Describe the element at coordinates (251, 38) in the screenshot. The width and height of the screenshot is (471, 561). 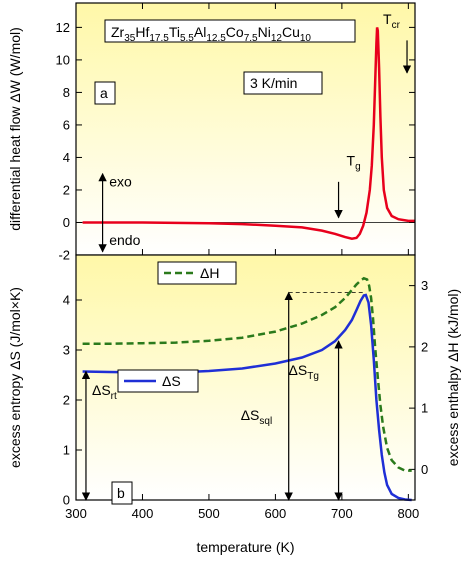
I see `title-subscript-4: 7.5` at that location.